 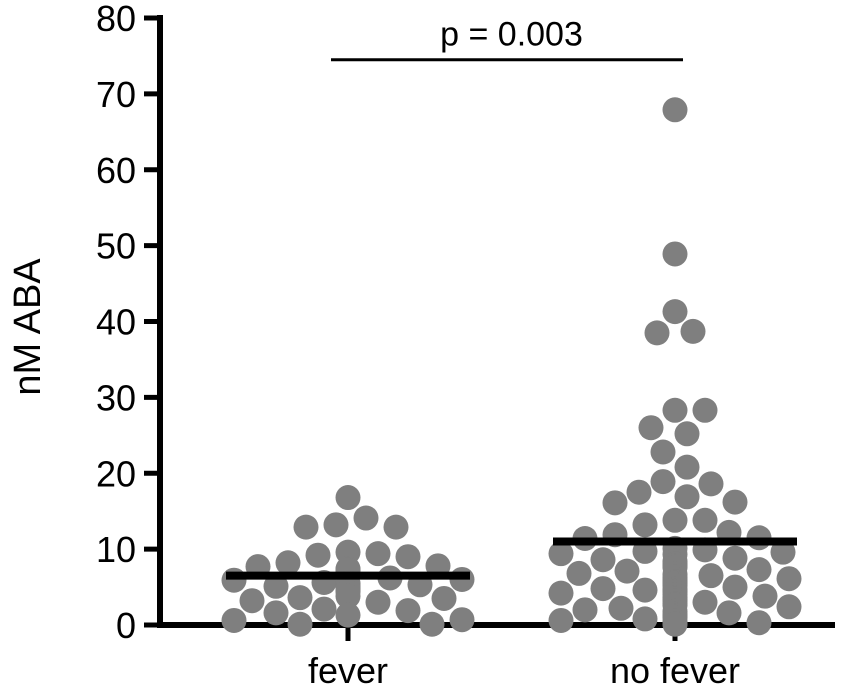 What do you see at coordinates (116, 19) in the screenshot?
I see `y-tick-label: 80` at bounding box center [116, 19].